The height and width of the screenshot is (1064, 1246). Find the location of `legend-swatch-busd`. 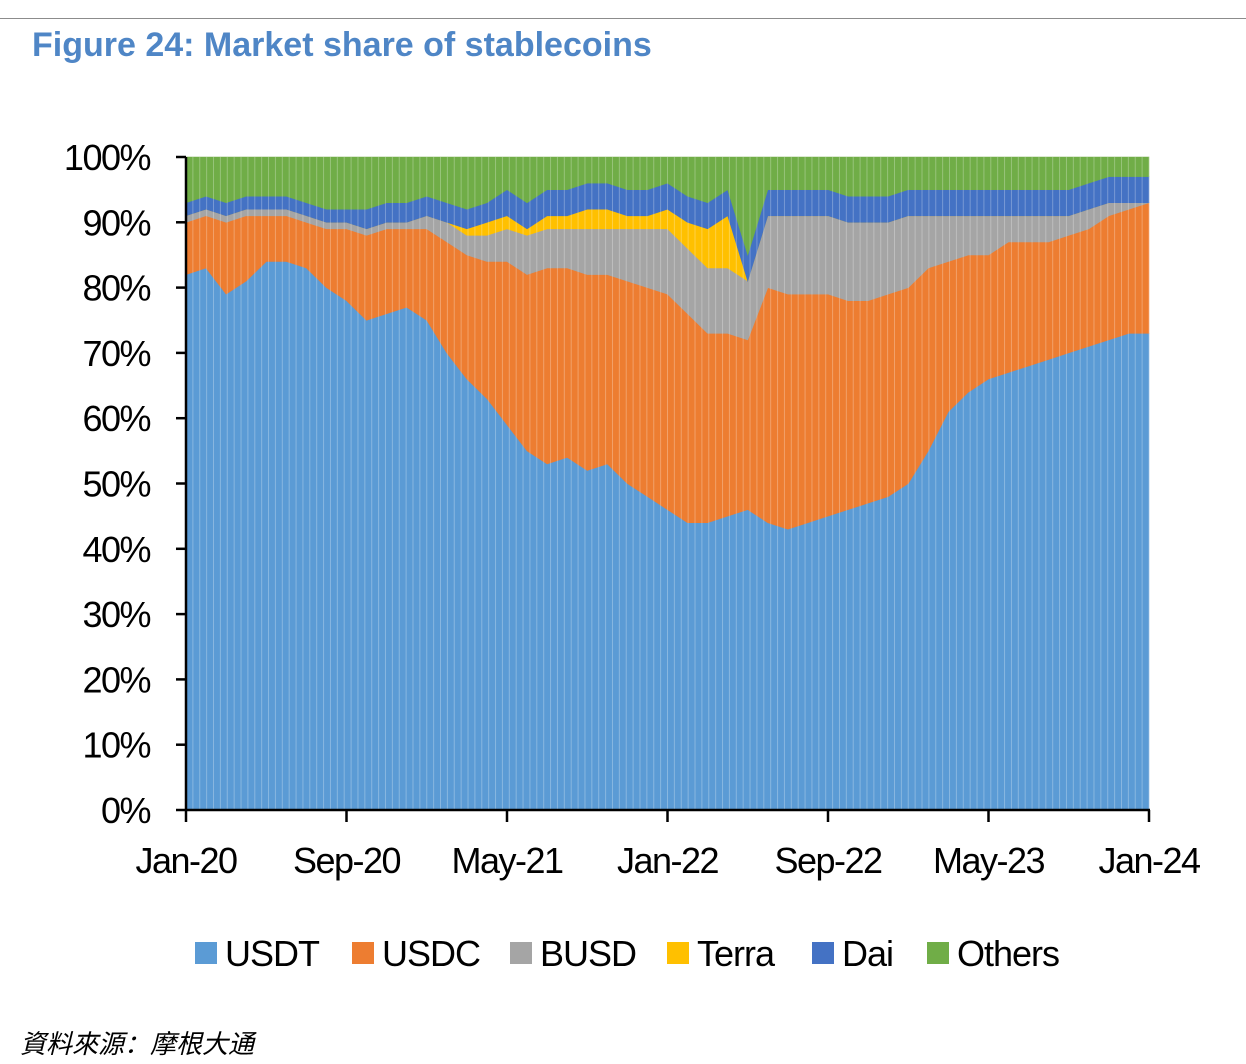

legend-swatch-busd is located at coordinates (521, 953).